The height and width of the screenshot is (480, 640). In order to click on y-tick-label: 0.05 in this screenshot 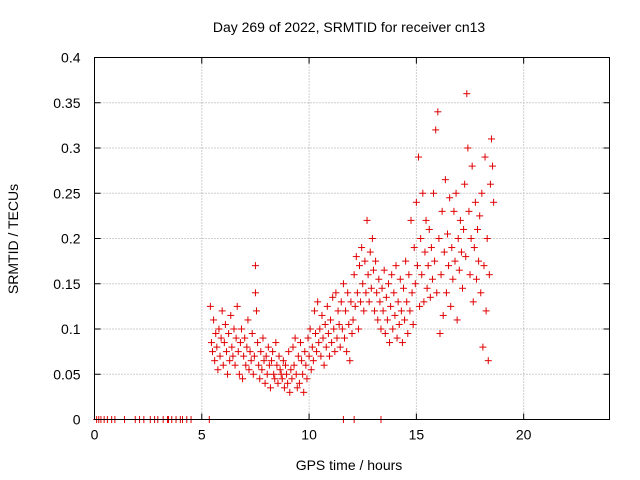, I will do `click(66, 374)`.